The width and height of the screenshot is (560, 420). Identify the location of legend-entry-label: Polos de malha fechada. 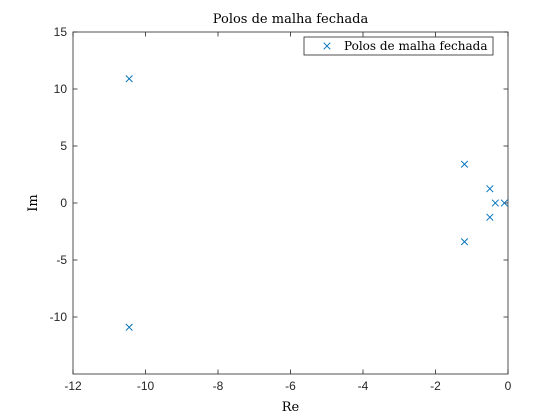
(416, 46).